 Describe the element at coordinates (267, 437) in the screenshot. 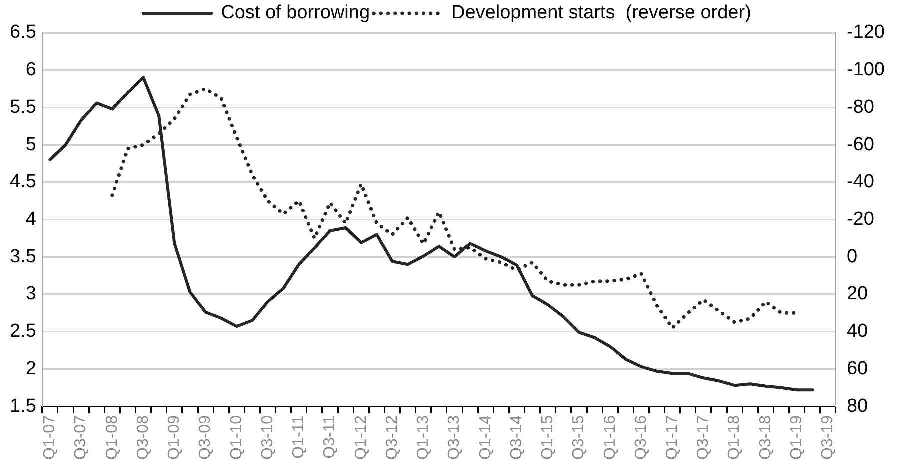

I see `x-tick-label: Q3-10` at that location.